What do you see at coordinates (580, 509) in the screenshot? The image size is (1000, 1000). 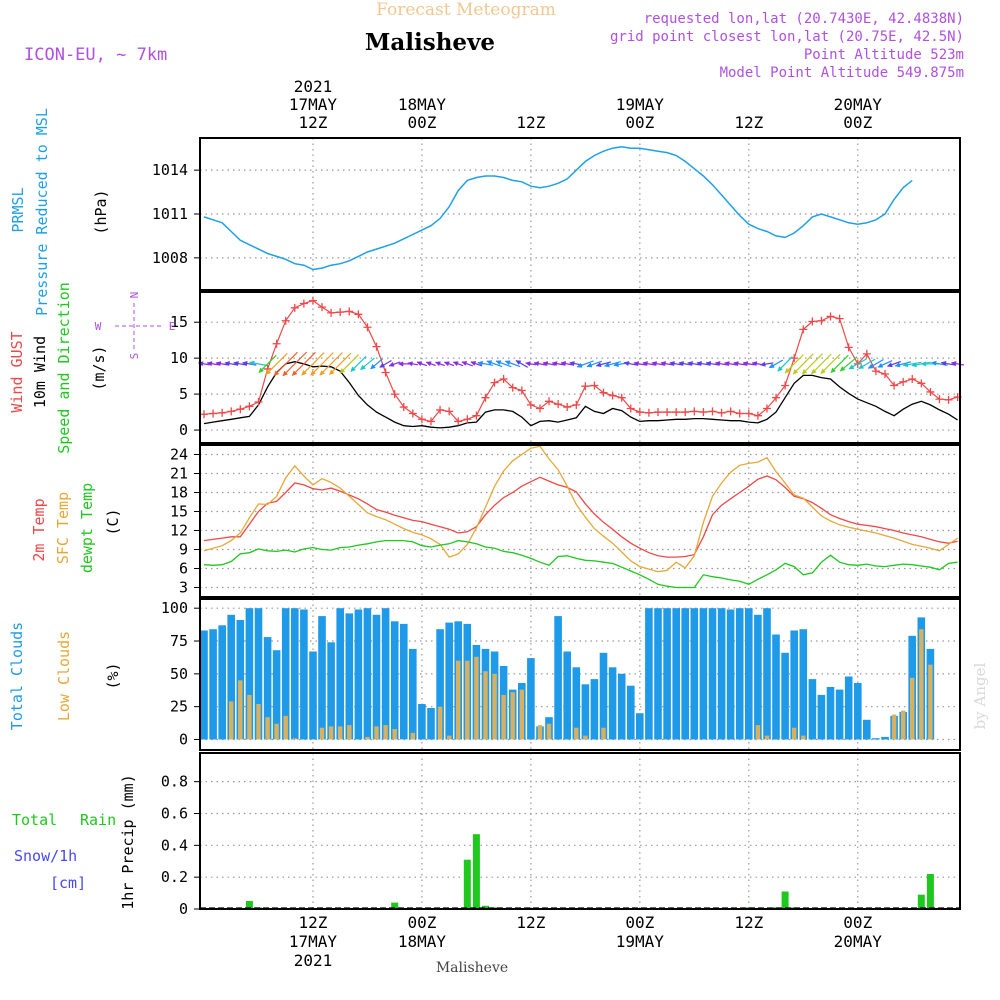 I see `temp-sfc-line` at bounding box center [580, 509].